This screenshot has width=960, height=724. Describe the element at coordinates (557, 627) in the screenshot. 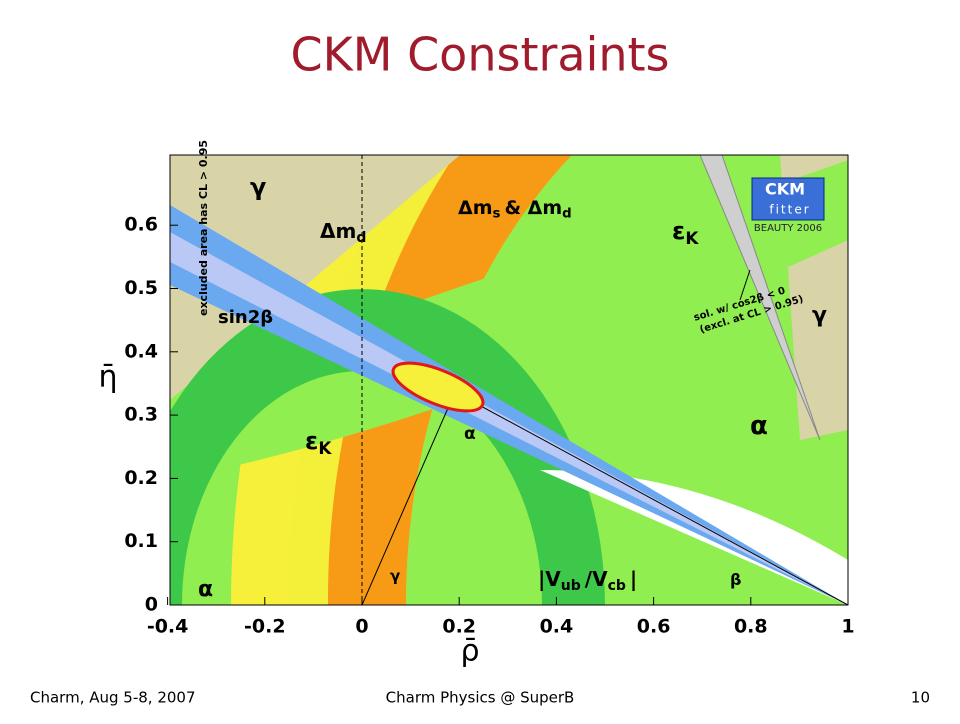

I see `x-tick-label: 0.4` at that location.